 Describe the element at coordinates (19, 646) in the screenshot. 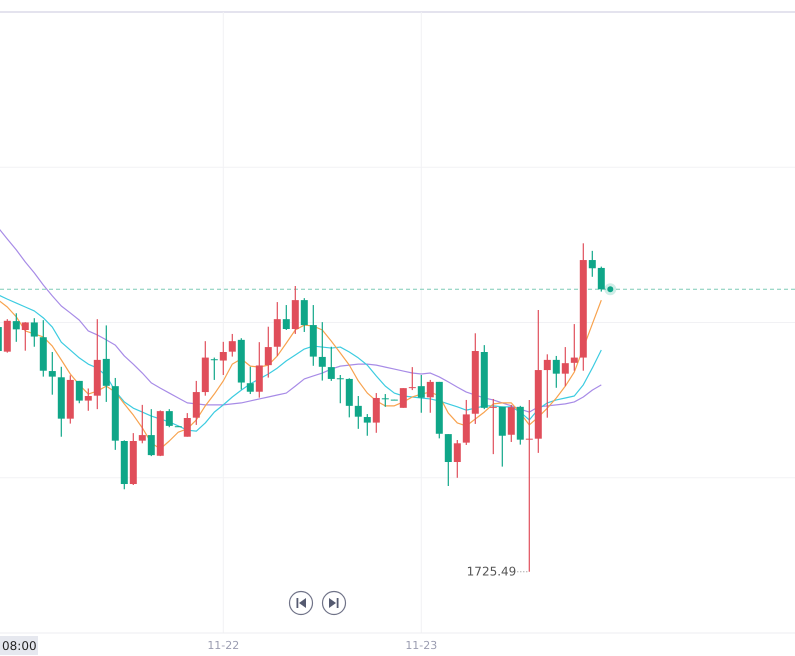

I see `text: 08:00` at that location.